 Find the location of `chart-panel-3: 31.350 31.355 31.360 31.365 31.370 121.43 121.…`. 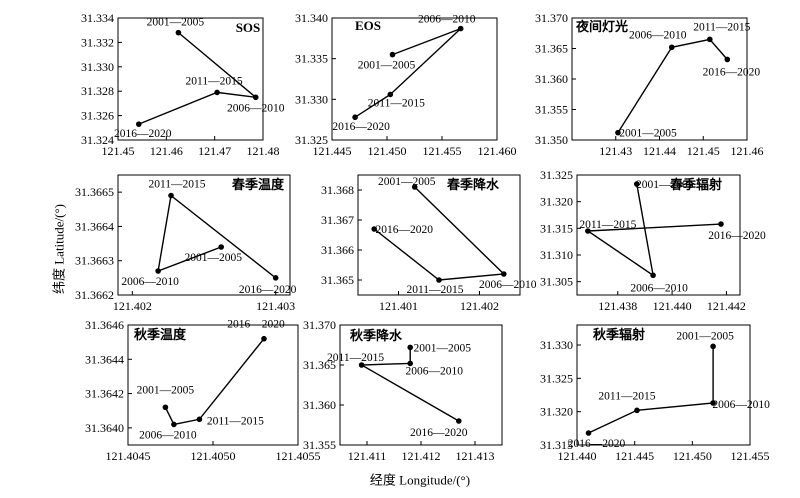

chart-panel-3: 31.350 31.355 31.360 31.365 31.370 121.43 121.… is located at coordinates (649, 84).